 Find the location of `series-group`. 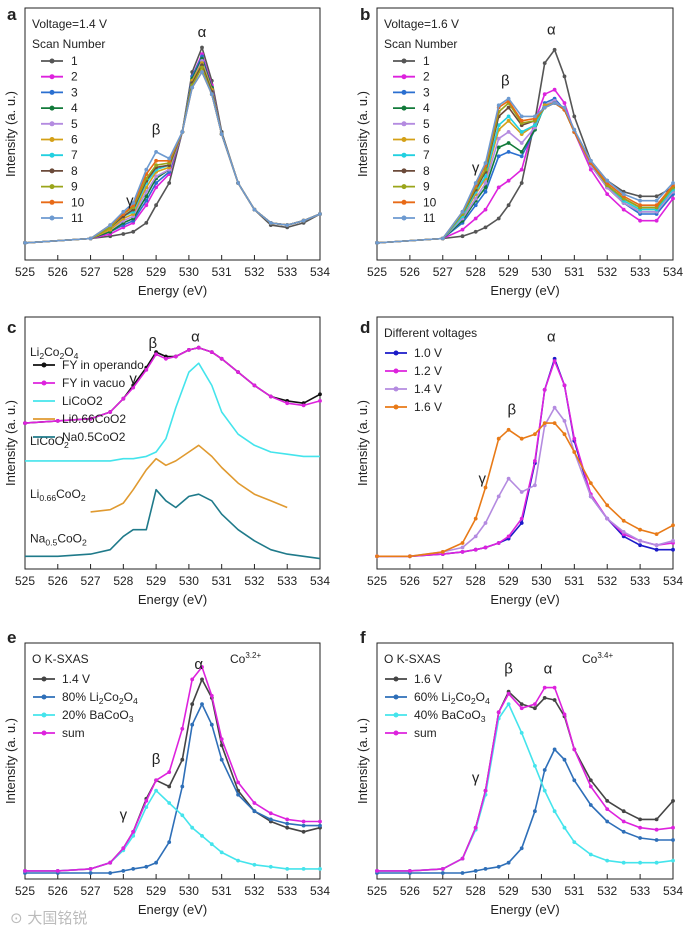

series-group is located at coordinates (172, 770).